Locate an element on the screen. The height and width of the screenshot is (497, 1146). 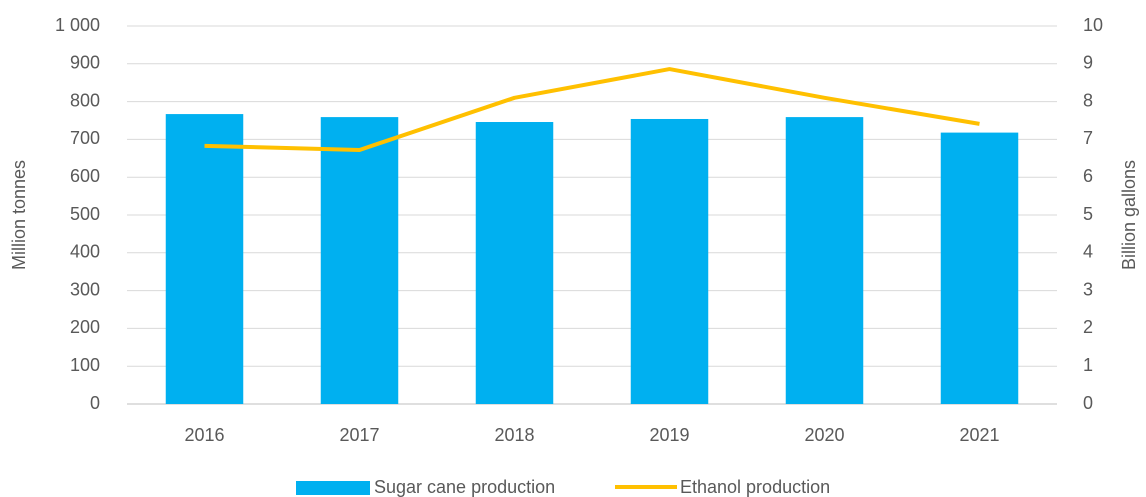
x-tick-label: 2021 is located at coordinates (979, 435).